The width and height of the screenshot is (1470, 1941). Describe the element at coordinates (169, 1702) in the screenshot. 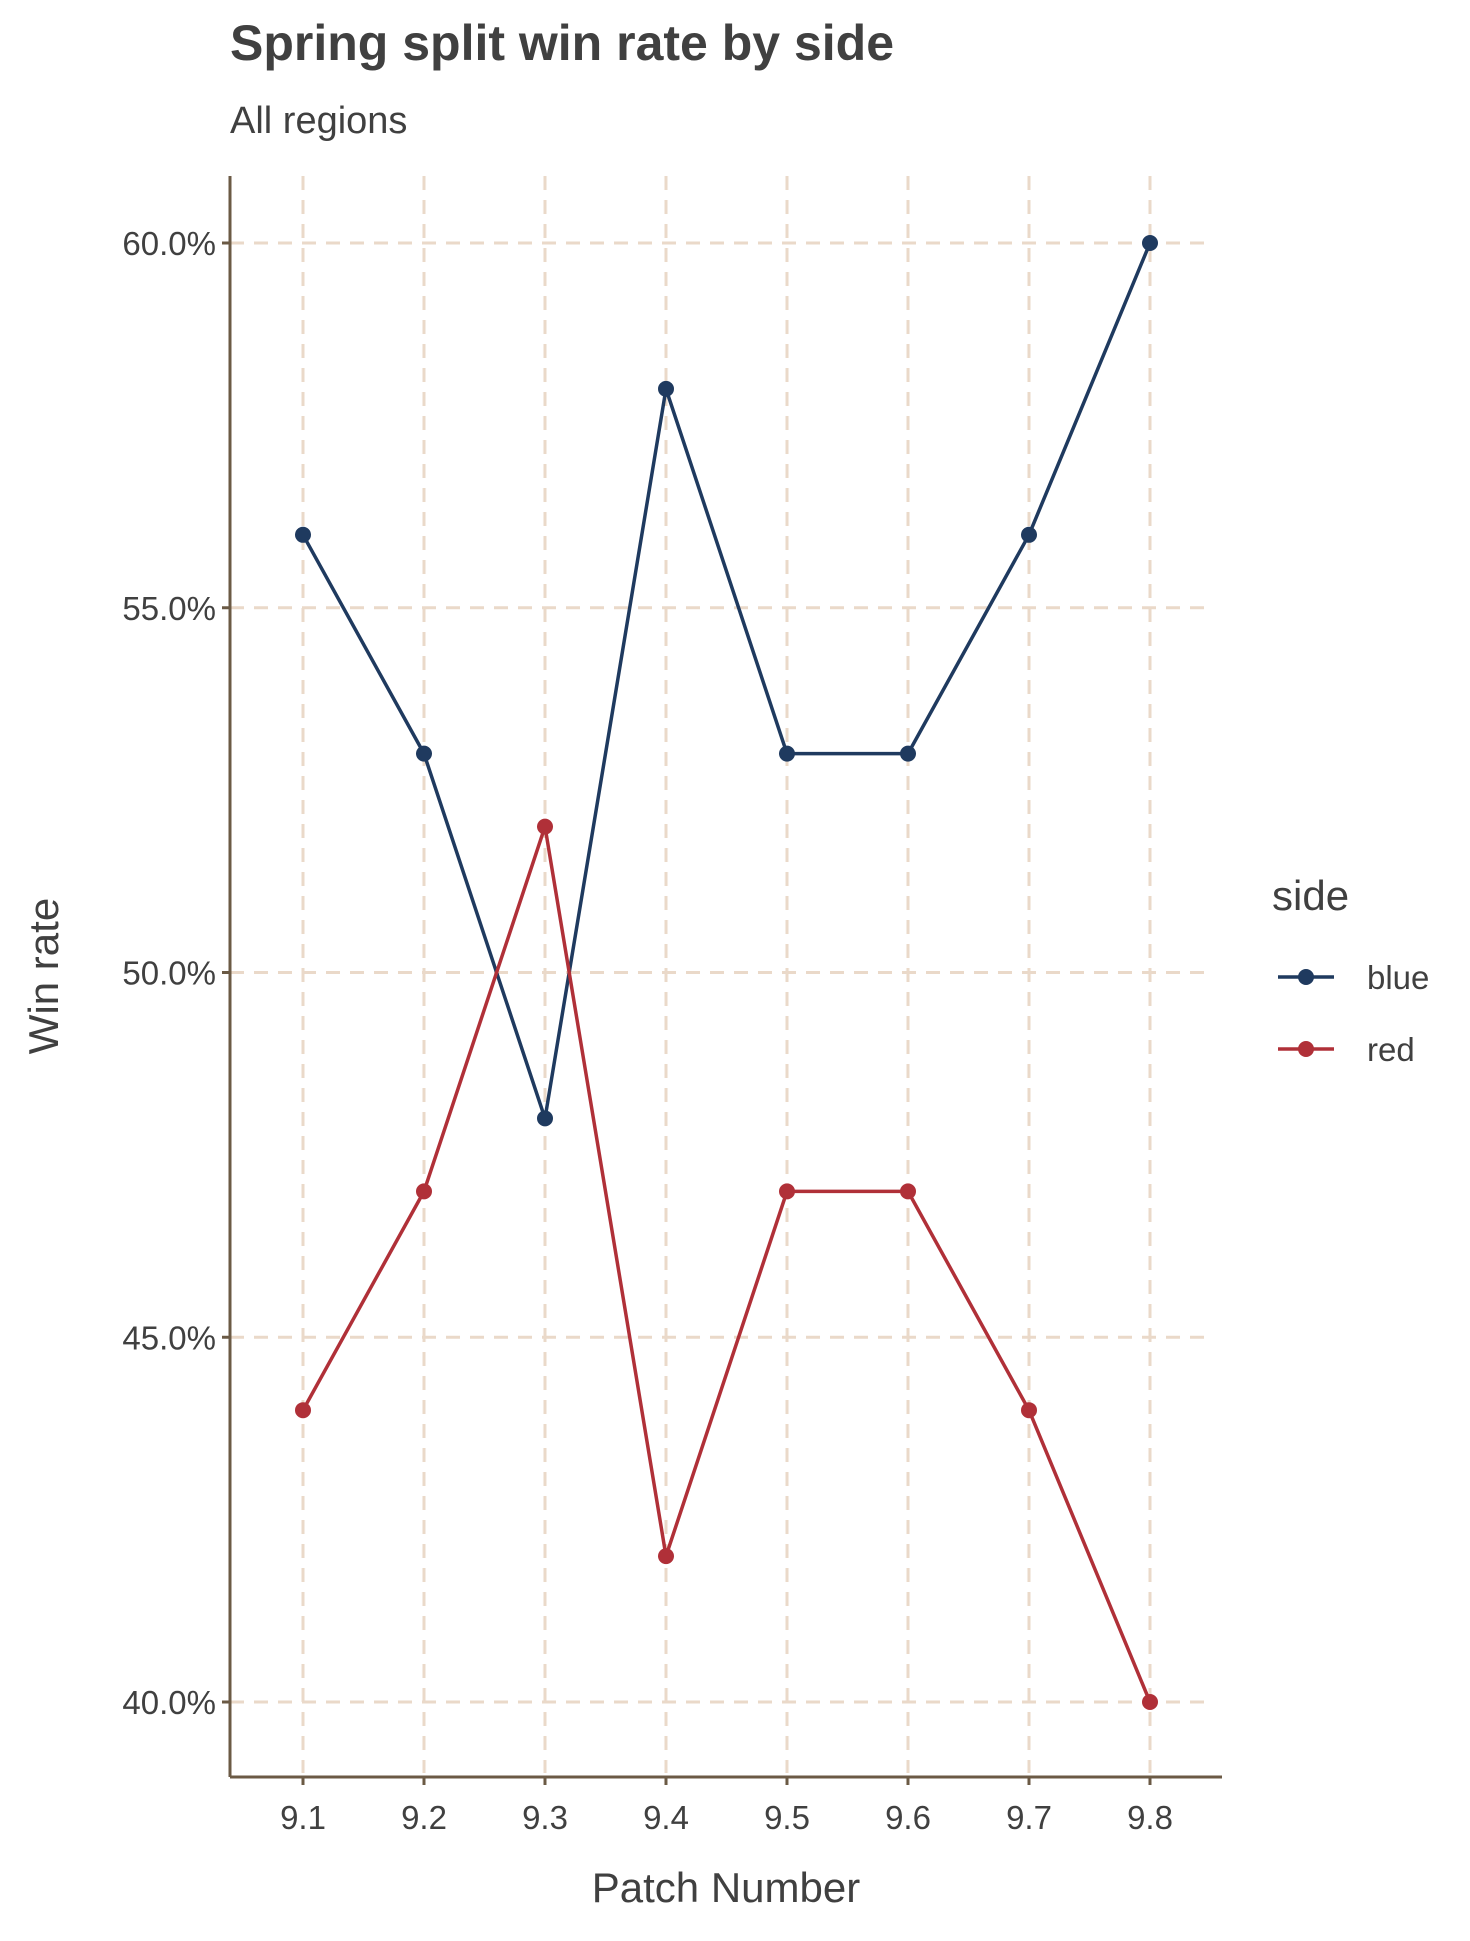

I see `y-tick-label: 40.0%` at that location.